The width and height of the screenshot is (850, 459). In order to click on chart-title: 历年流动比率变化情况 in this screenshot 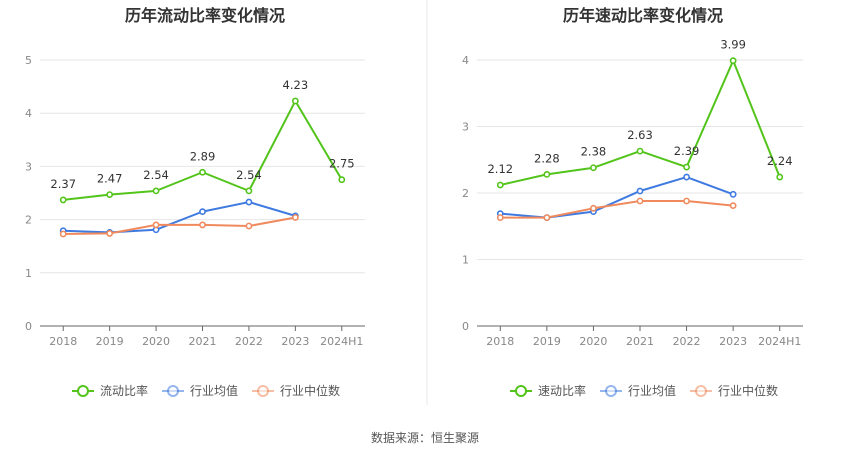, I will do `click(205, 15)`.